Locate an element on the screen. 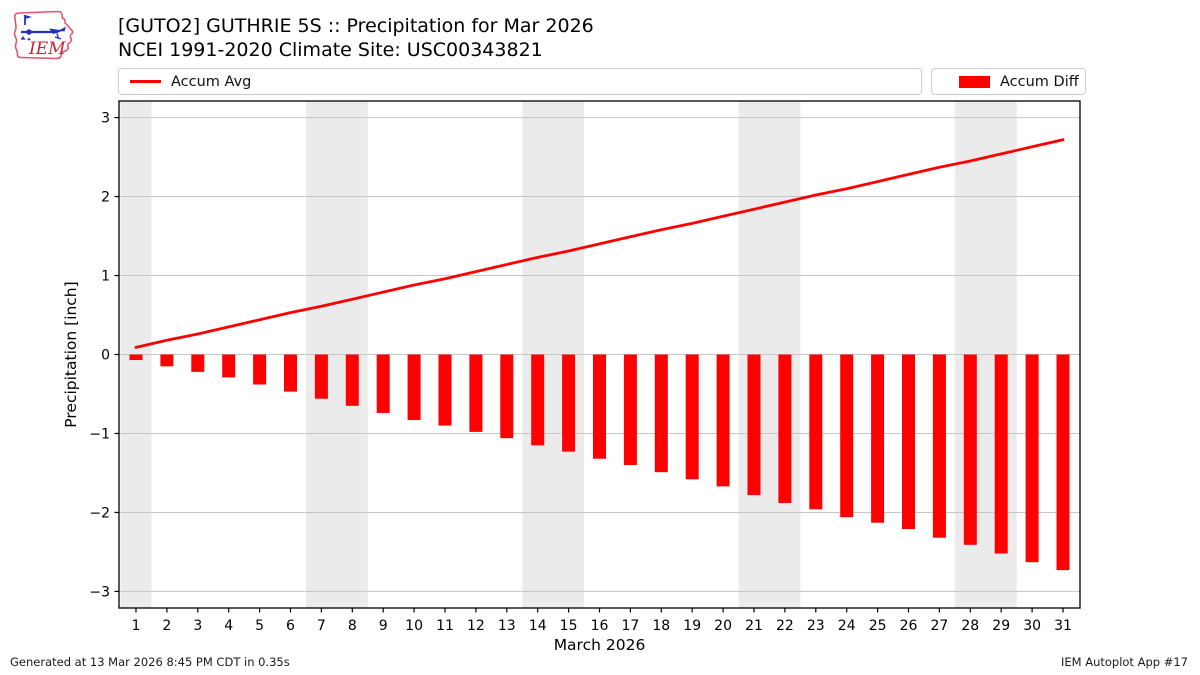 The image size is (1200, 675). x-tick-label: 28 is located at coordinates (970, 626).